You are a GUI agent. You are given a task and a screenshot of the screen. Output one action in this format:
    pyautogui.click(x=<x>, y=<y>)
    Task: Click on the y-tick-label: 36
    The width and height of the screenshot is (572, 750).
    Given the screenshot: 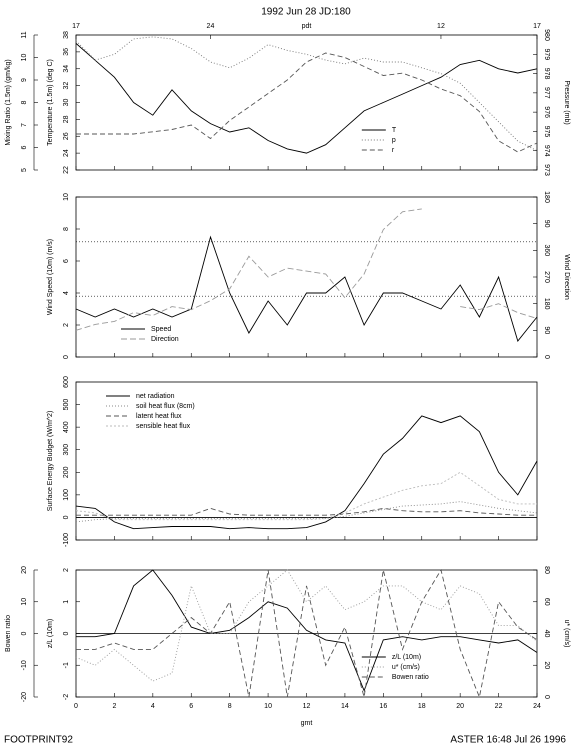 What is the action you would take?
    pyautogui.click(x=66, y=52)
    